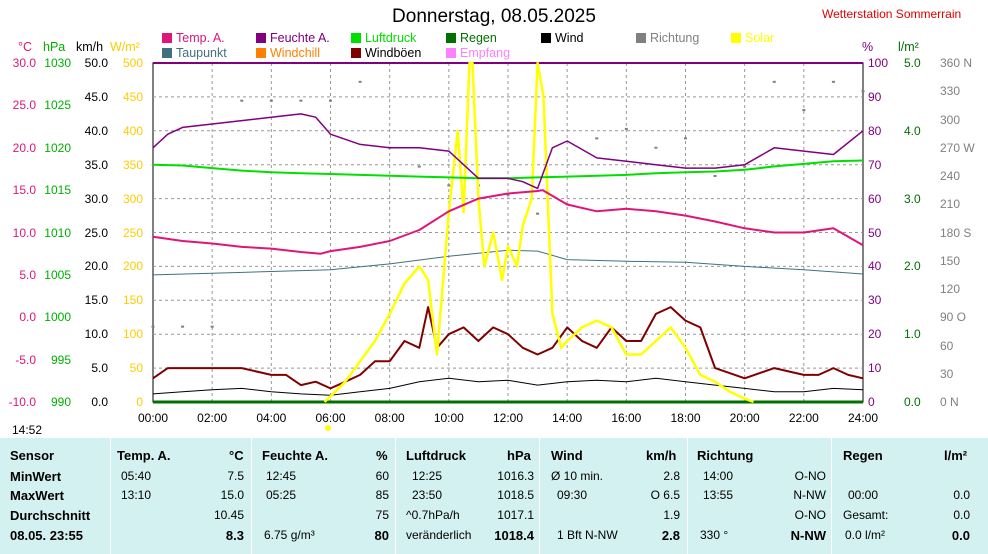 This screenshot has width=988, height=554. I want to click on press-trend: ^0.7hPa/h, so click(433, 515).